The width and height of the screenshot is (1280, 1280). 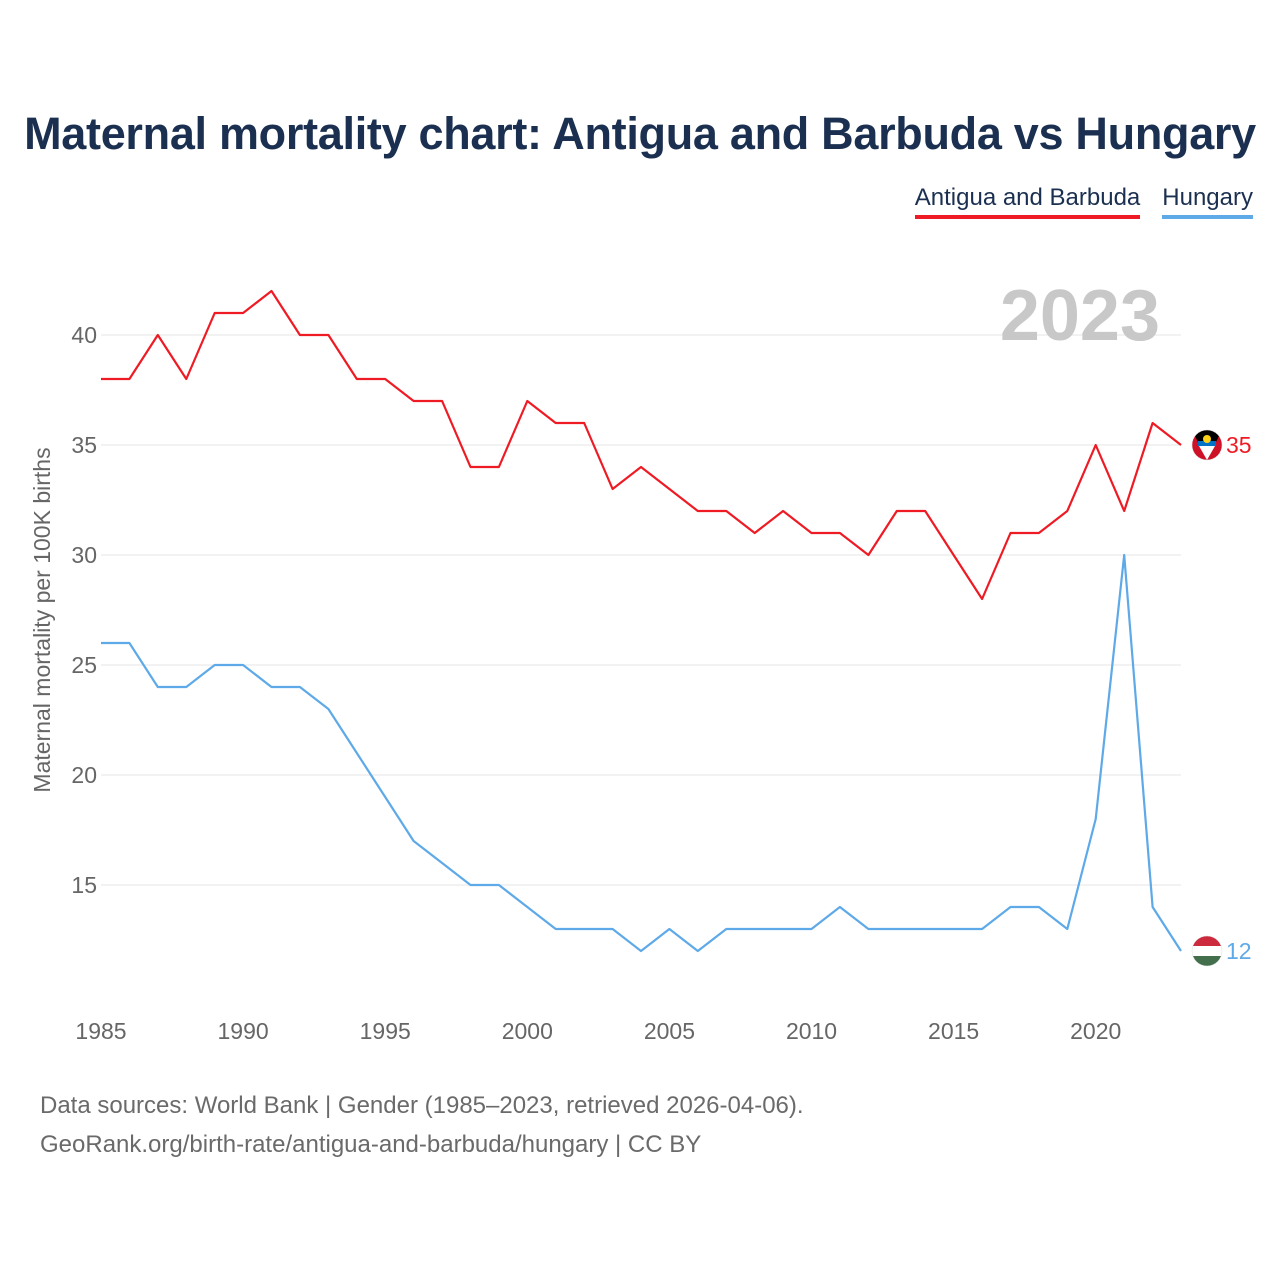 I want to click on year-watermark: 2023, so click(x=1080, y=316).